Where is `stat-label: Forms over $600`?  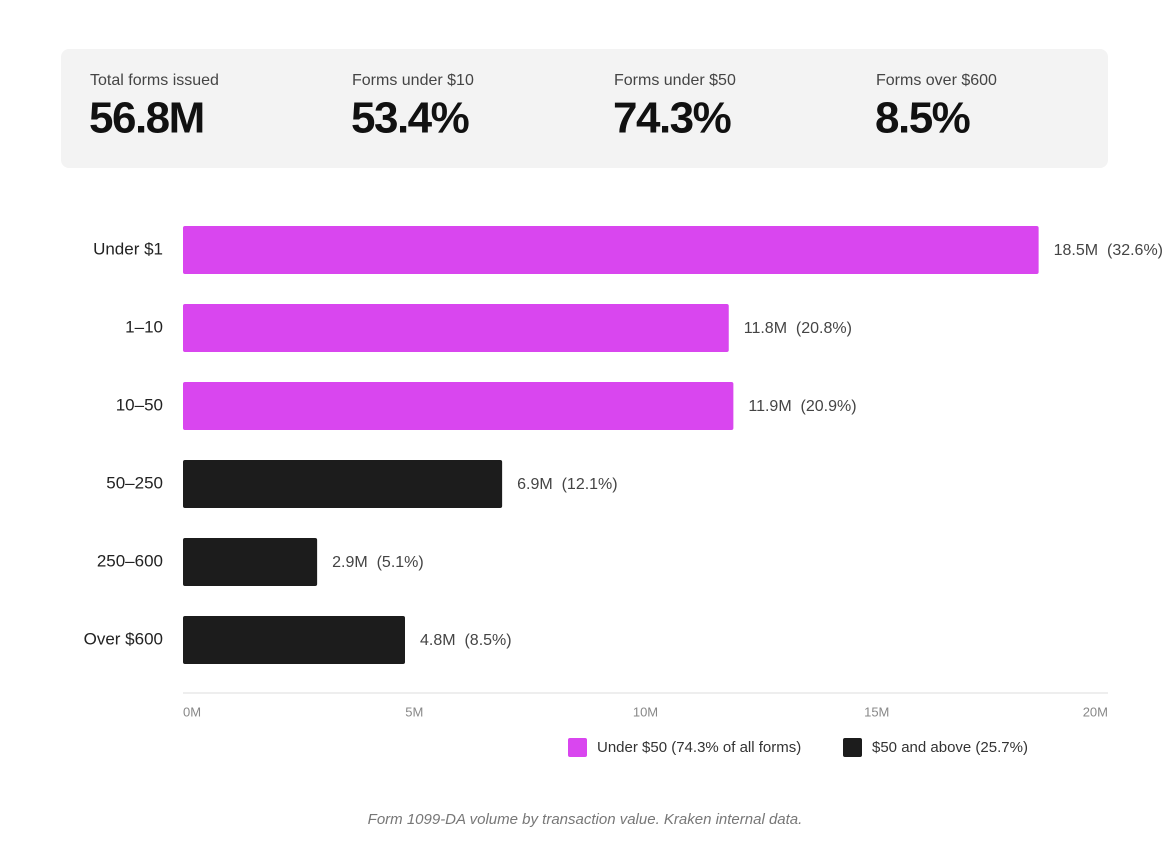
stat-label: Forms over $600 is located at coordinates (936, 80).